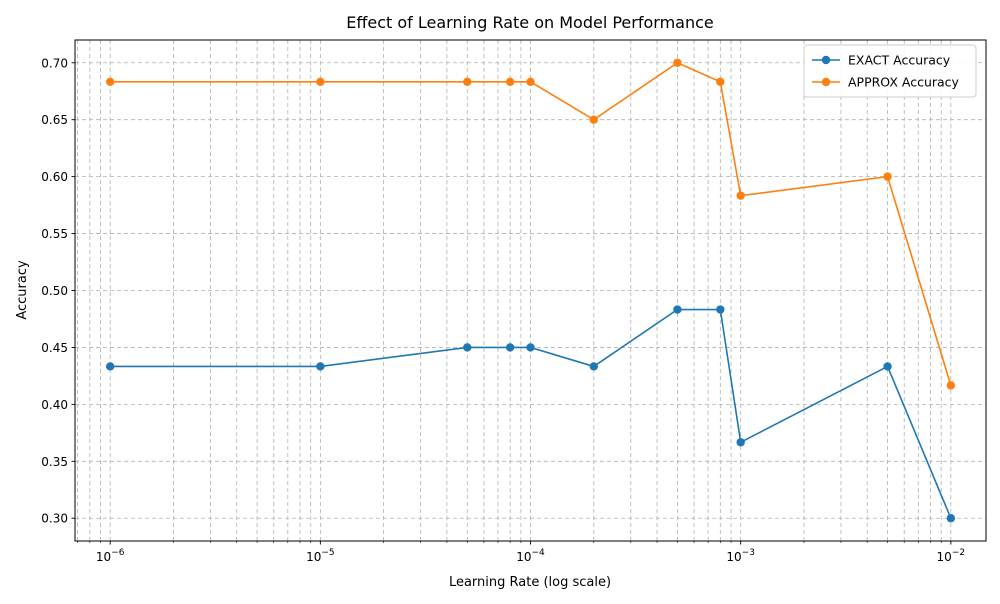  I want to click on x-tick-label-exponent: −5, so click(327, 553).